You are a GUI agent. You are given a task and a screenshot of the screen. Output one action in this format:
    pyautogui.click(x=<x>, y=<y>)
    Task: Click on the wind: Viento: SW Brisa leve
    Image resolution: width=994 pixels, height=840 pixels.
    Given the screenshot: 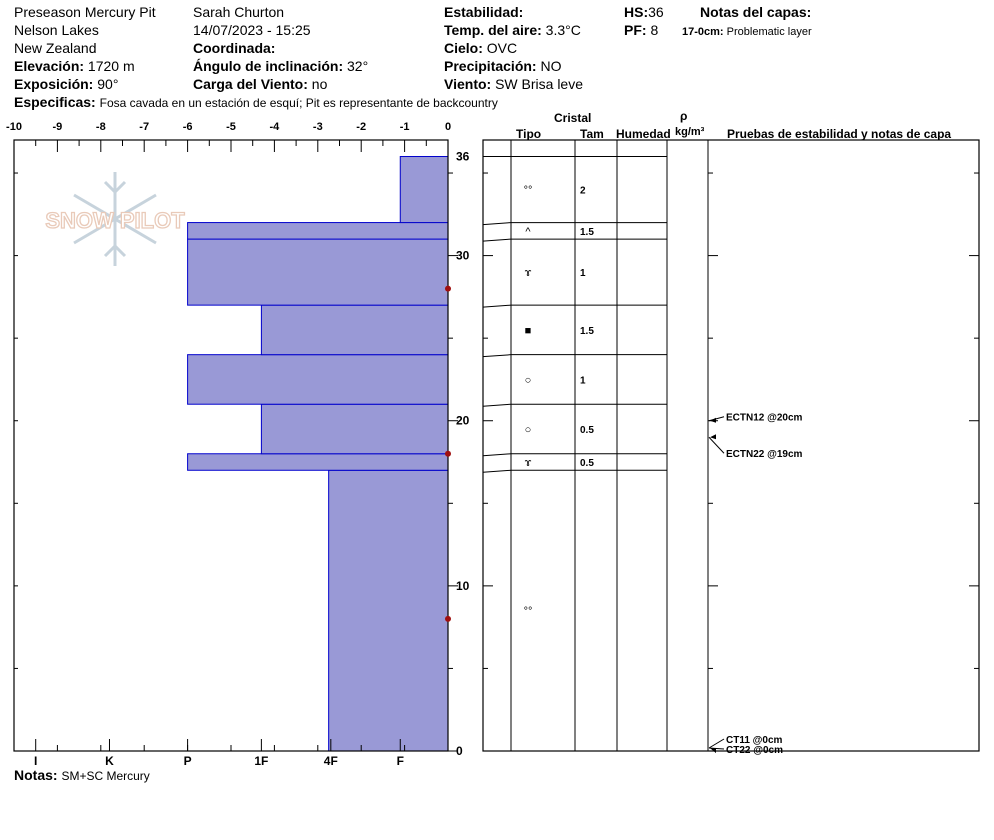 What is the action you would take?
    pyautogui.click(x=513, y=84)
    